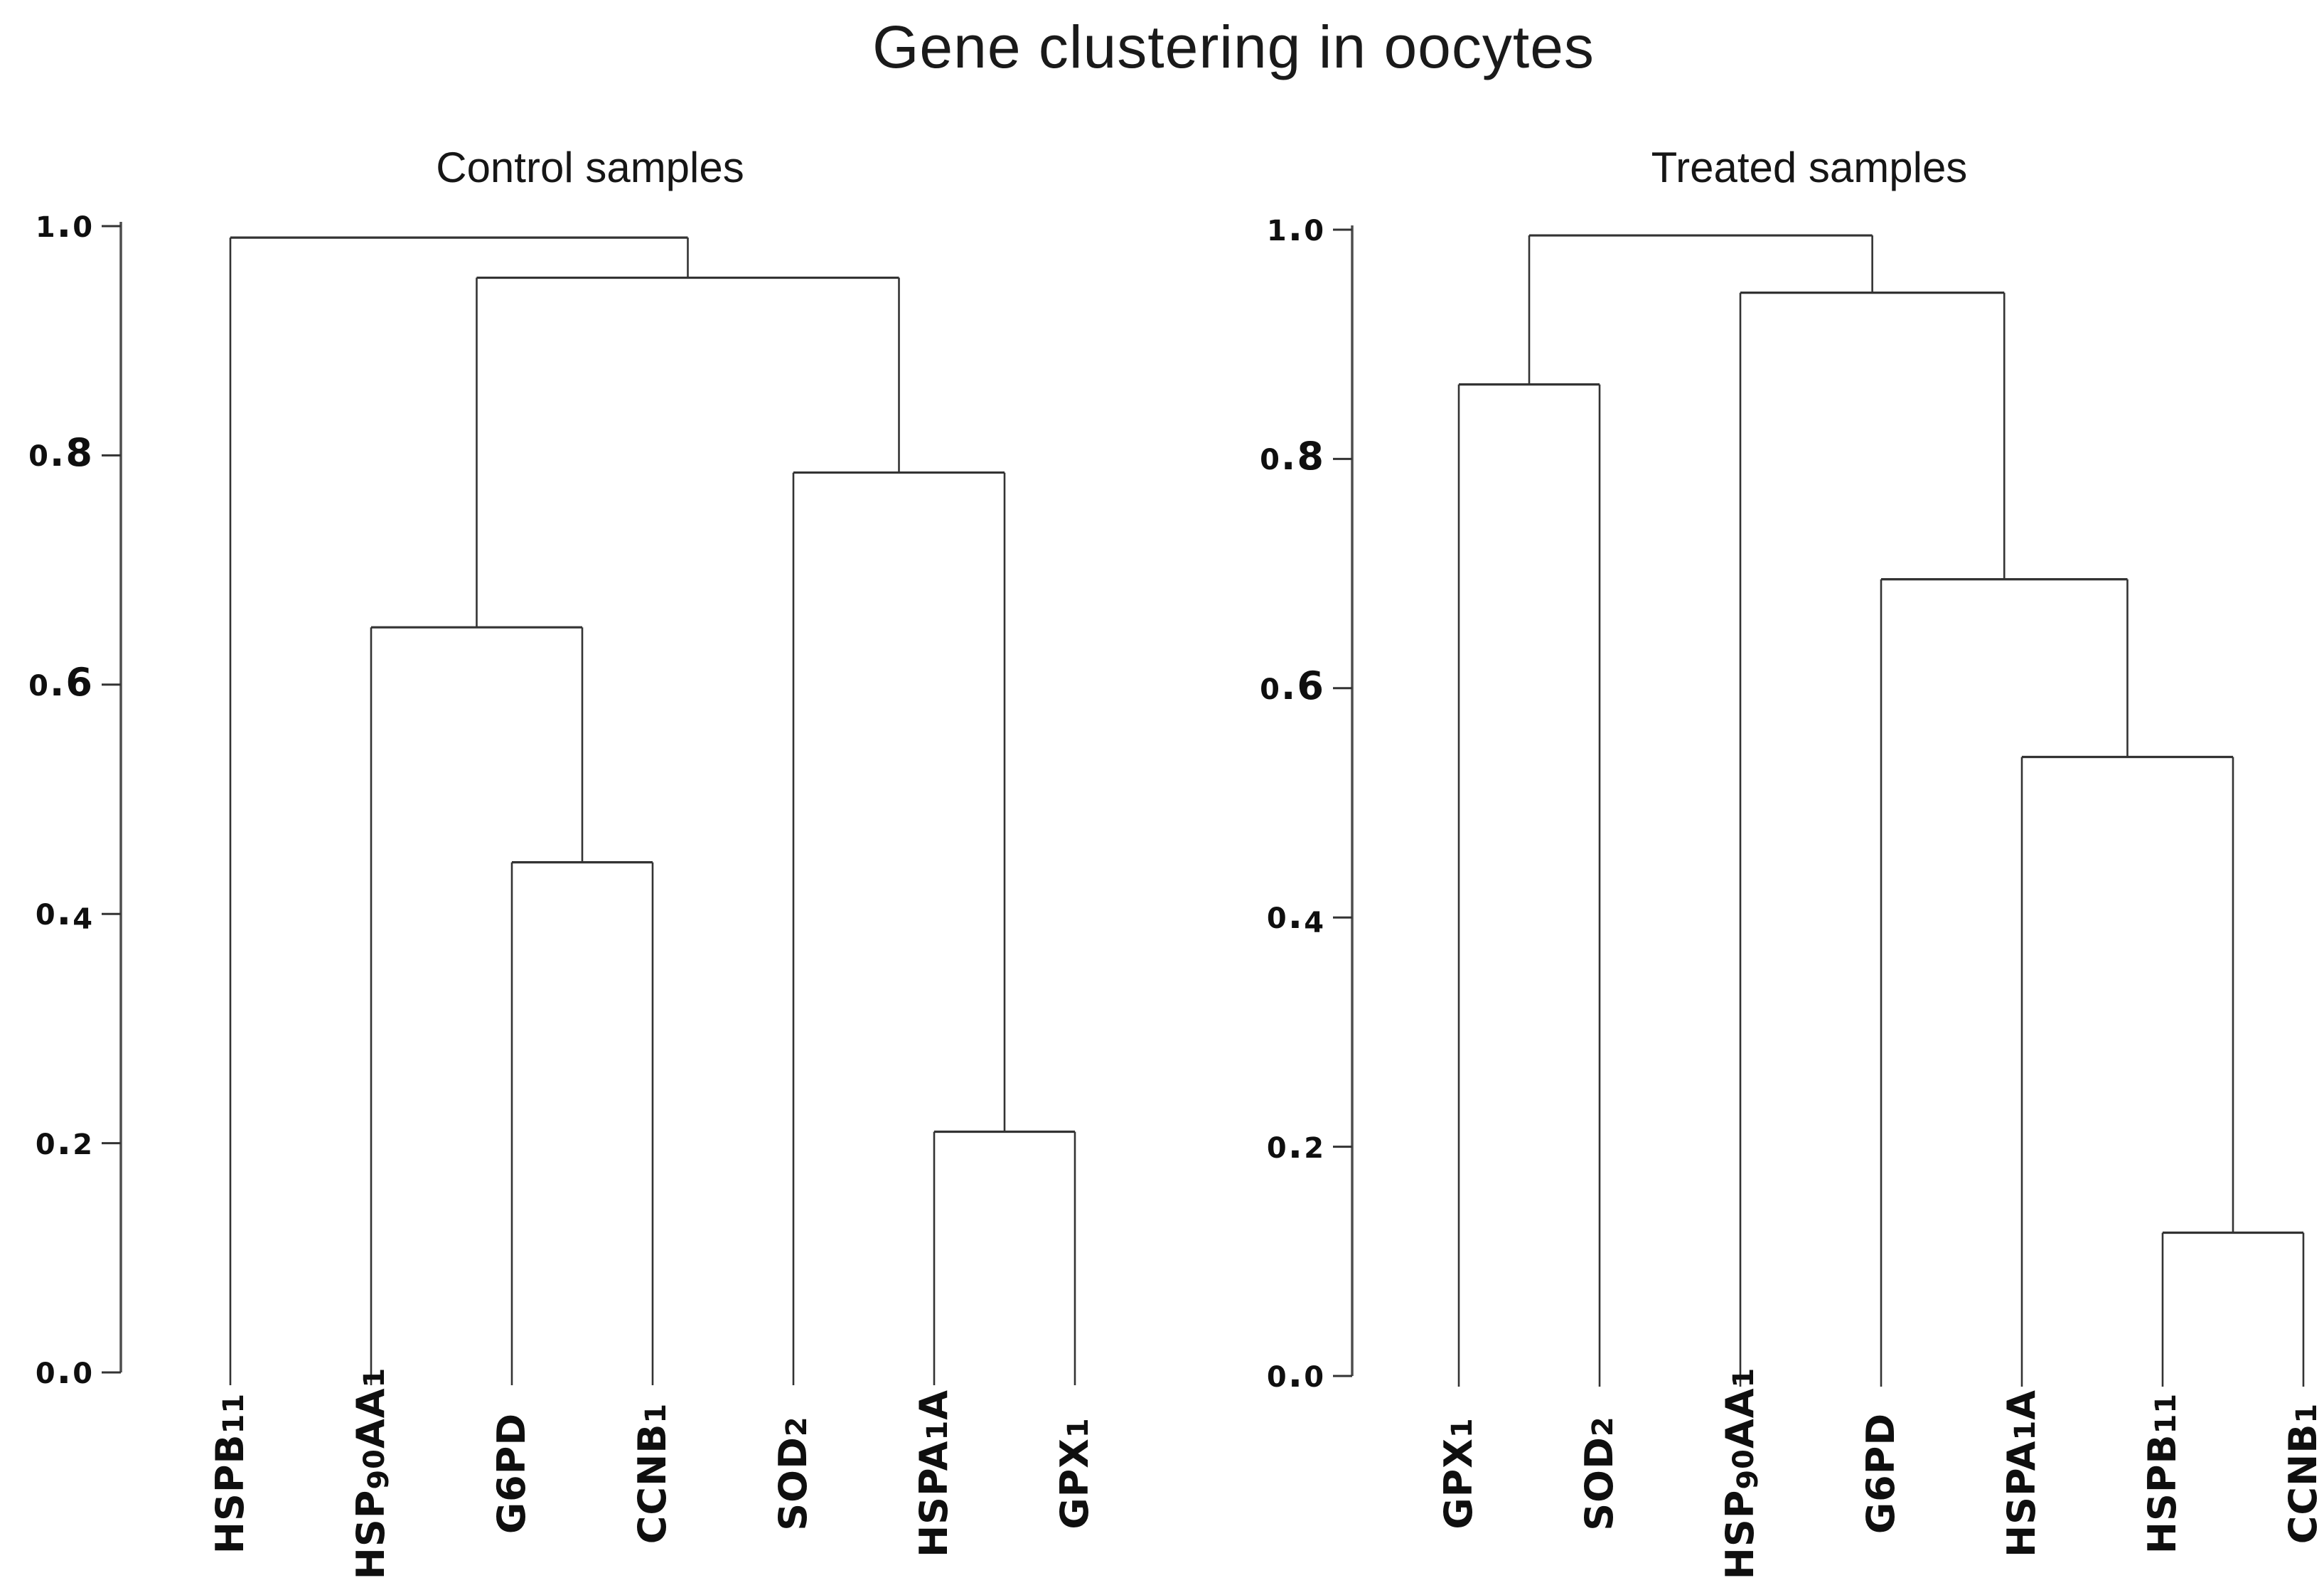  I want to click on panel-title-treated: Treated samples, so click(1809, 167).